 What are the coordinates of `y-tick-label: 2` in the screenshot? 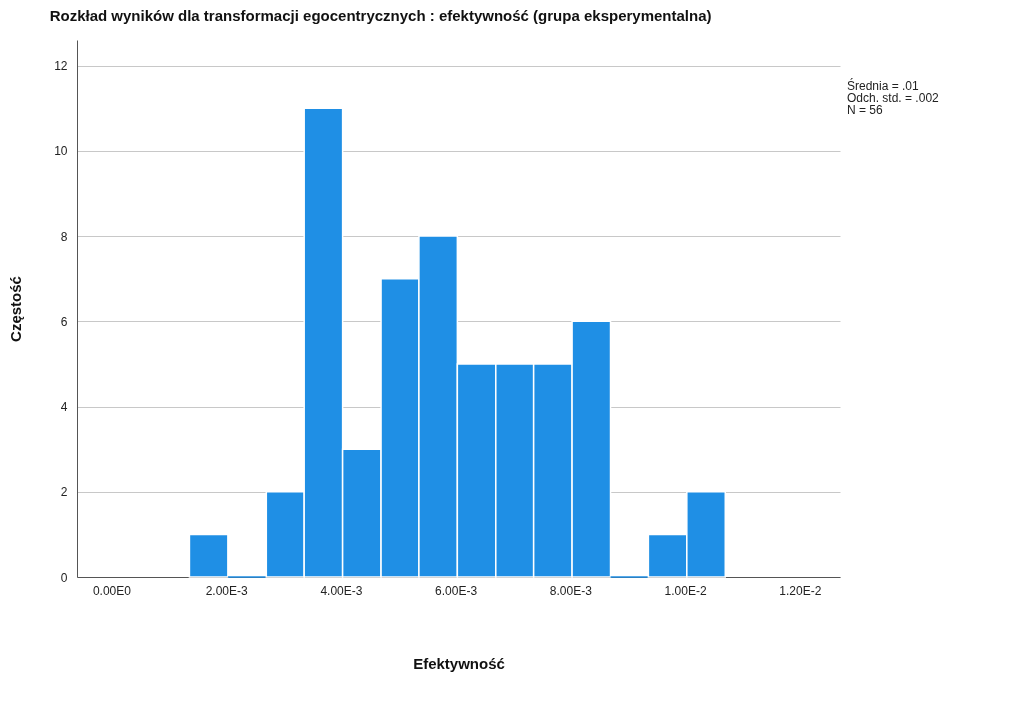 It's located at (64, 492).